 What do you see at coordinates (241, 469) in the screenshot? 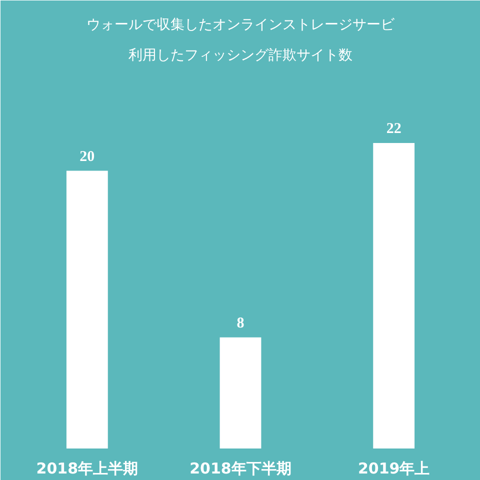
I see `x-tick-label: 2018年下半期` at bounding box center [241, 469].